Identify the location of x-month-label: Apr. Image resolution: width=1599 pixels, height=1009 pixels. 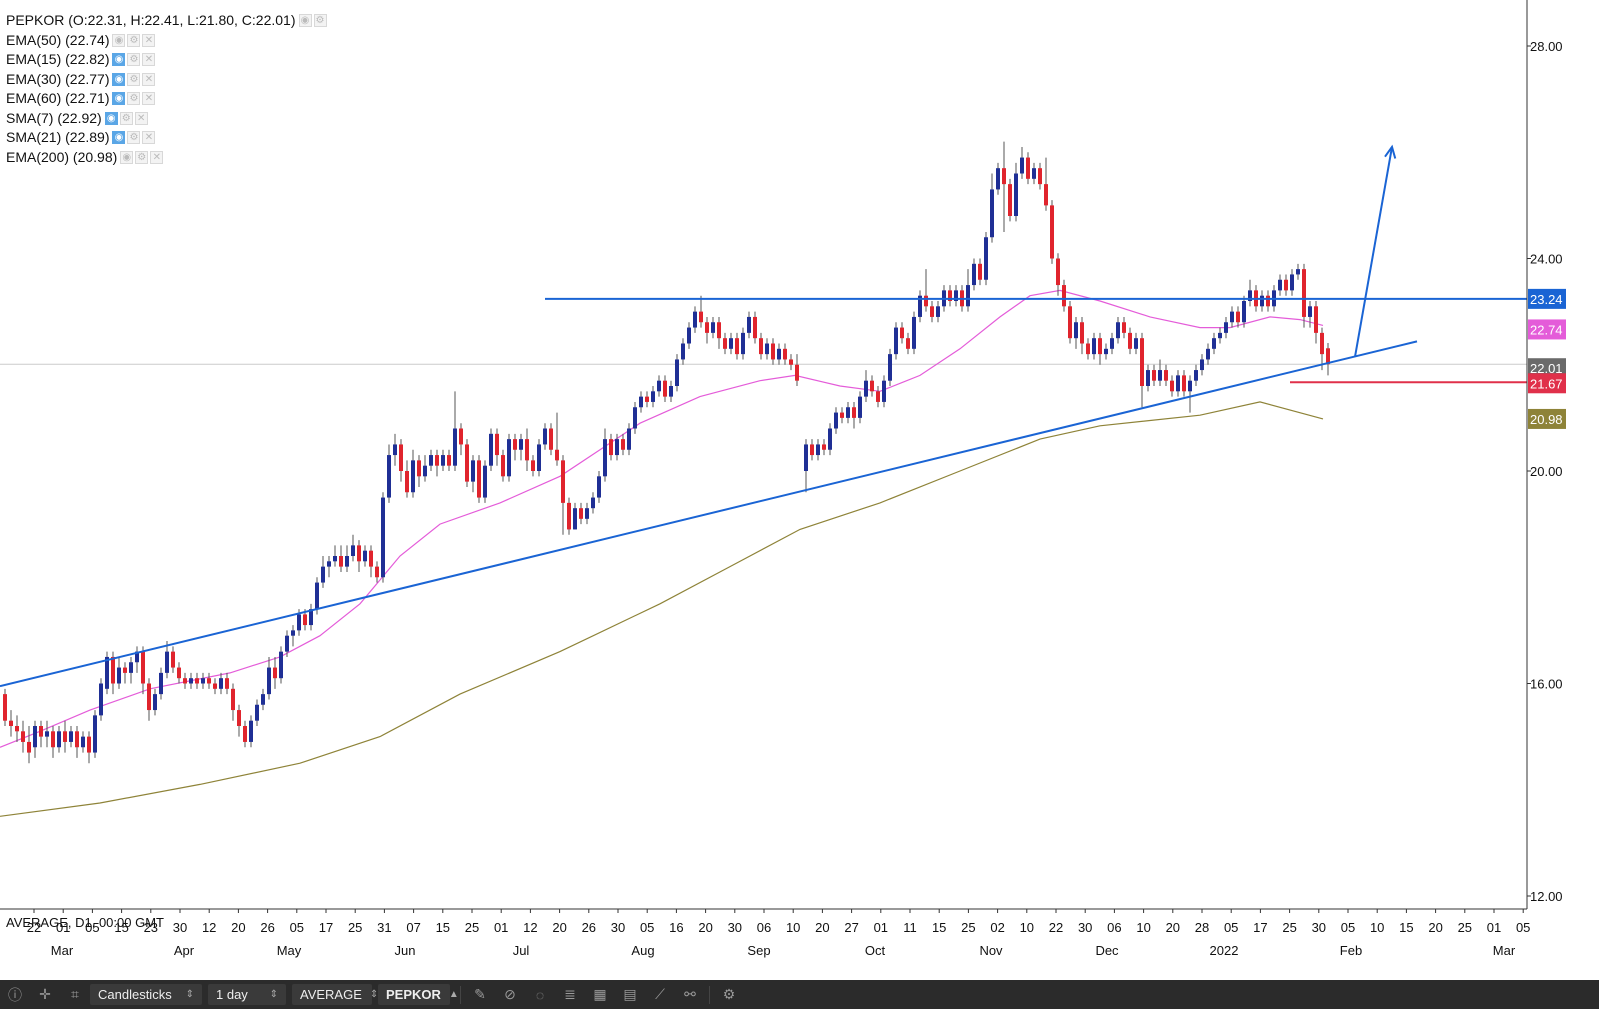
(184, 950).